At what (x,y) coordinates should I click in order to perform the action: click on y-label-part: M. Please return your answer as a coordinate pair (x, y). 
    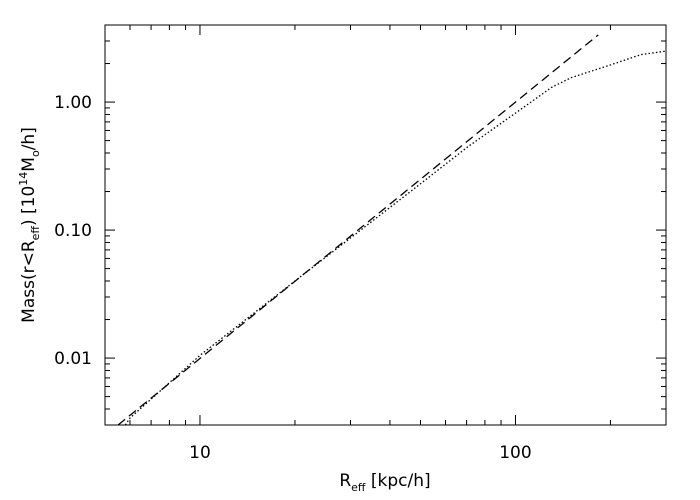
    Looking at the image, I should click on (29, 164).